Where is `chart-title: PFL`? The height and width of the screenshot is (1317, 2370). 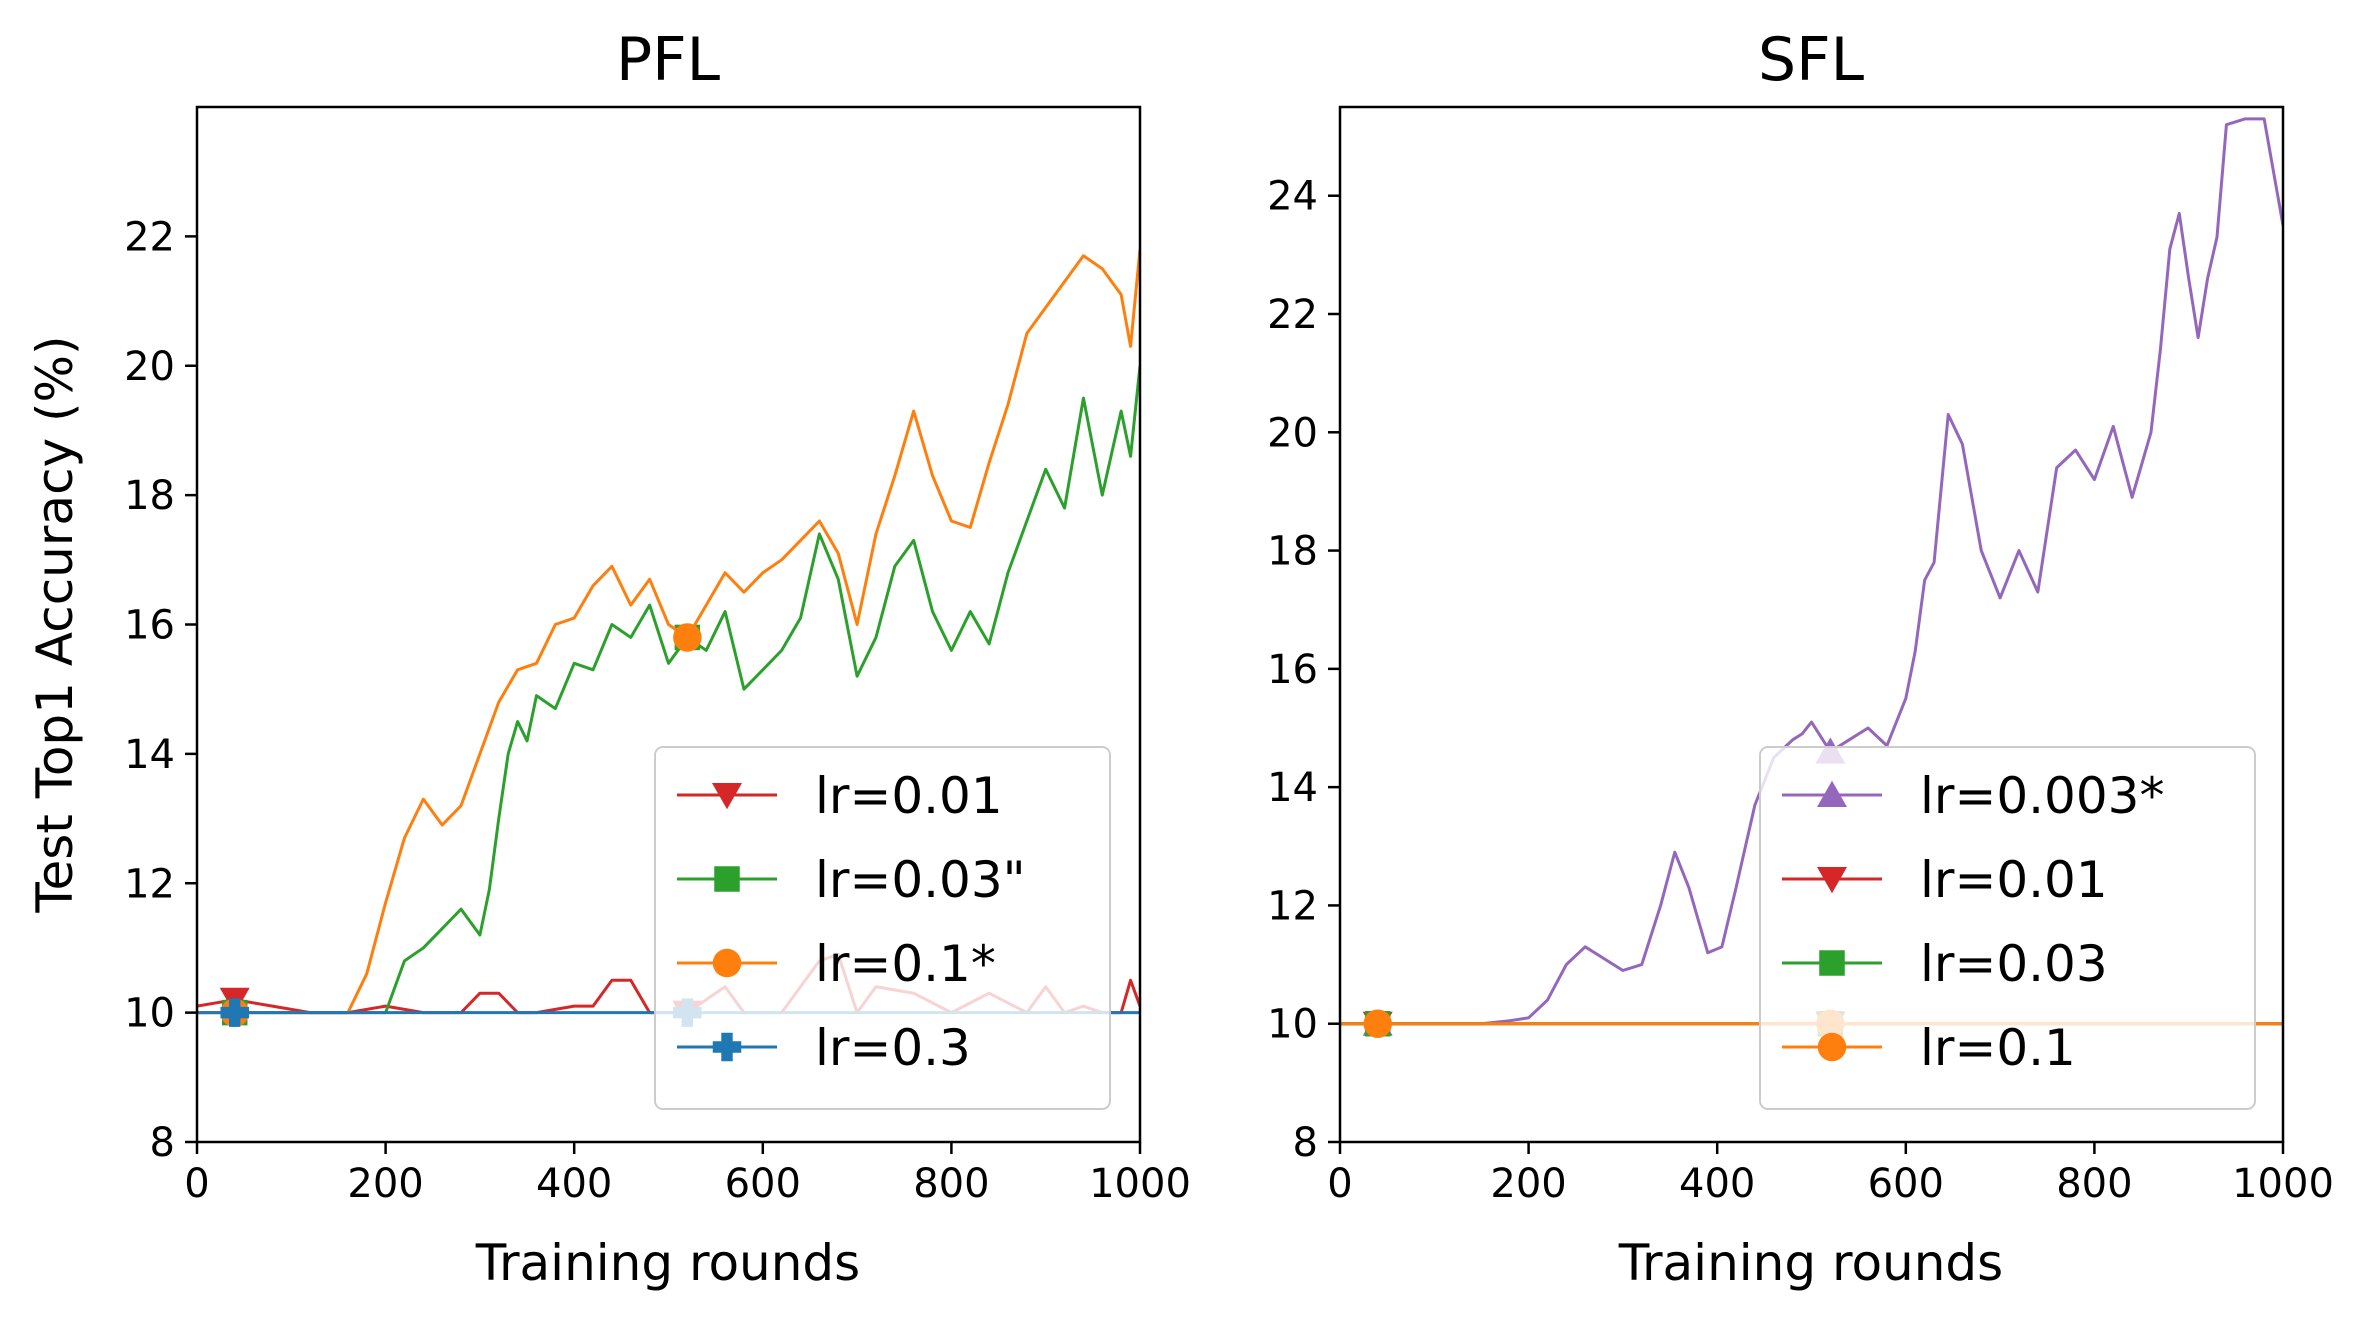 chart-title: PFL is located at coordinates (668, 60).